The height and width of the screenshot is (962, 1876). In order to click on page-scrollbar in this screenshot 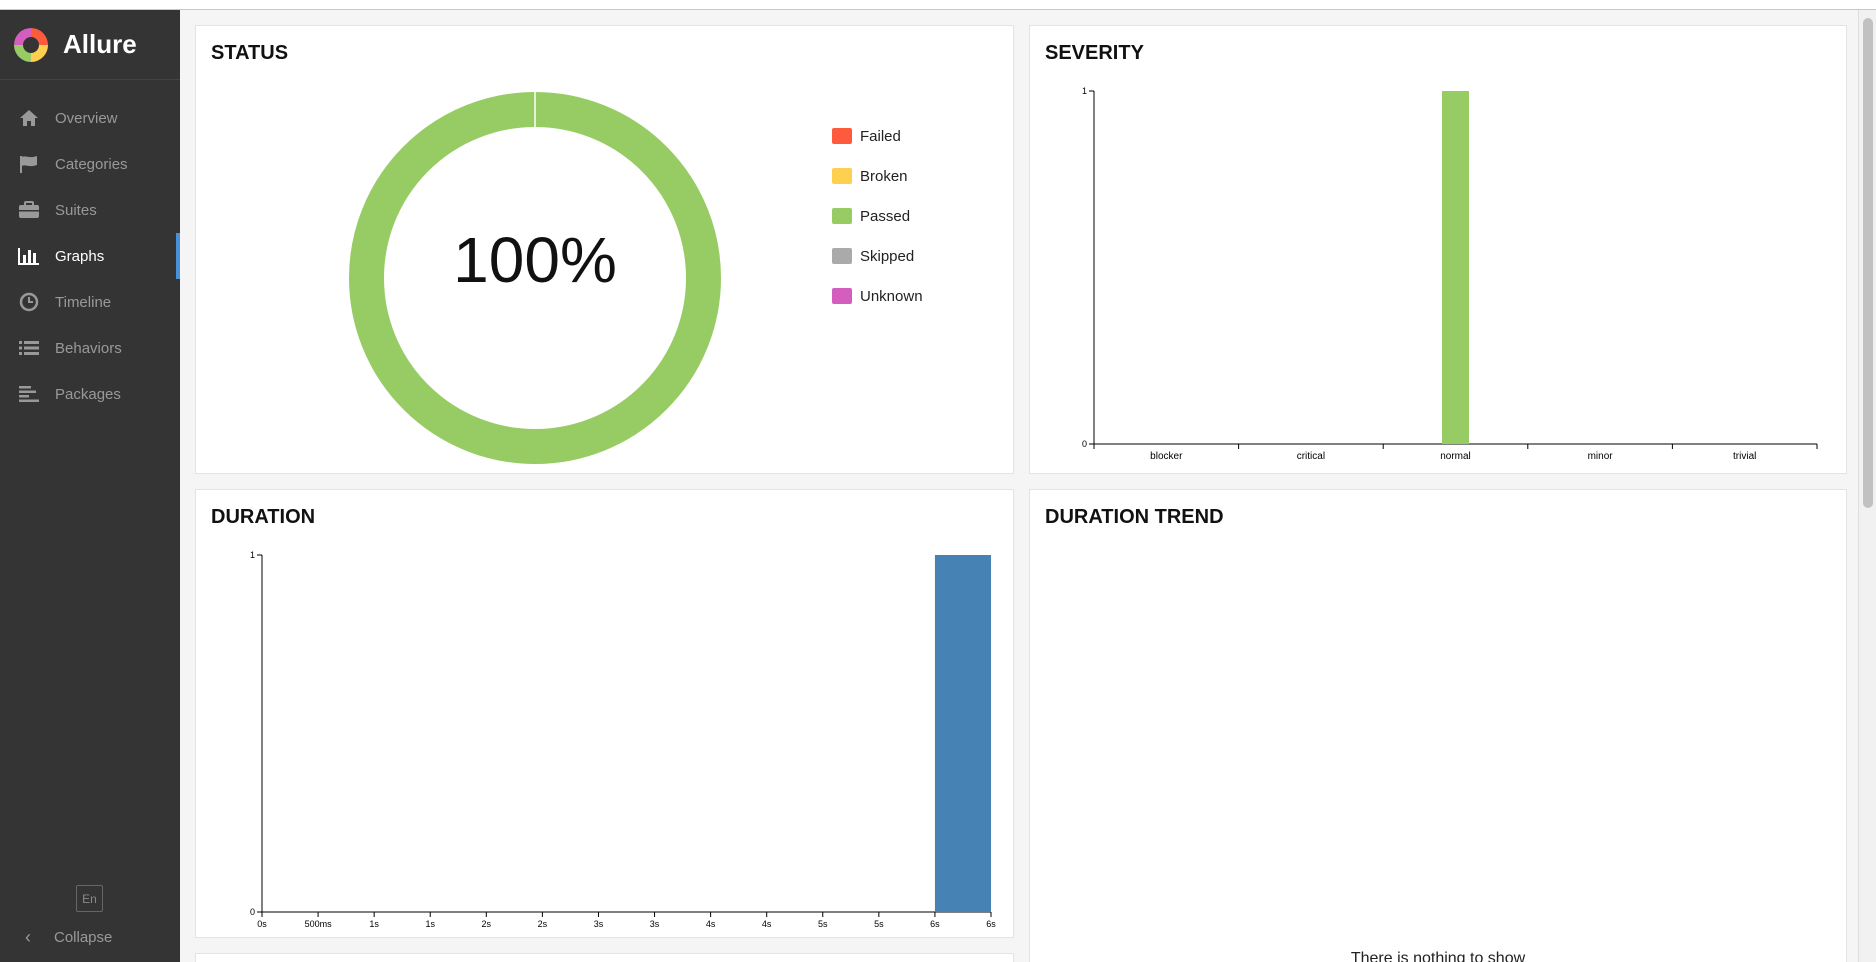, I will do `click(1867, 486)`.